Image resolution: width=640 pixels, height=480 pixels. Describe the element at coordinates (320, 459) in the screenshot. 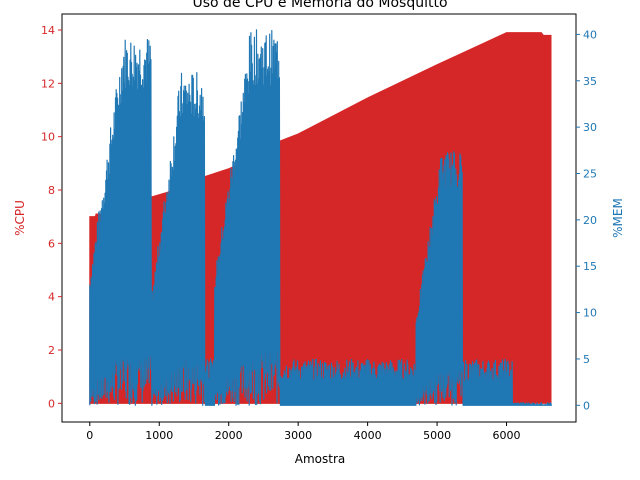

I see `x-axis-label: Amostra` at that location.